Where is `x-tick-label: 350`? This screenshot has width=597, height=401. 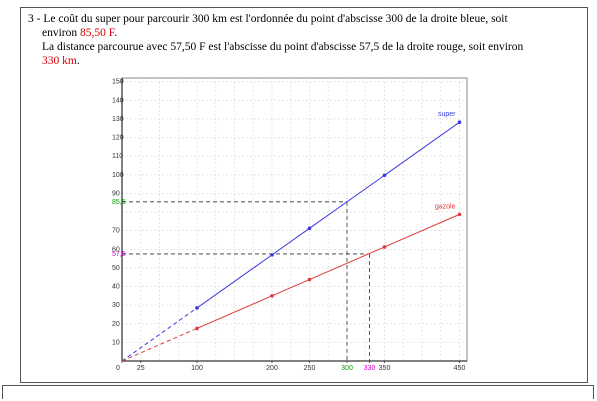 x-tick-label: 350 is located at coordinates (385, 368).